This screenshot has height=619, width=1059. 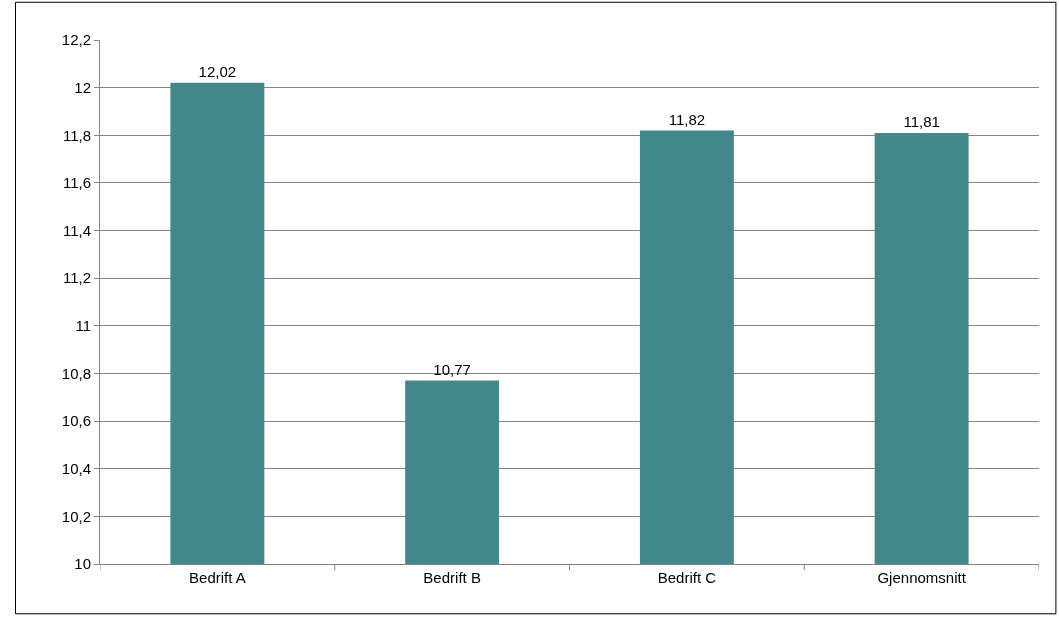 What do you see at coordinates (452, 369) in the screenshot?
I see `data-label: 10,77` at bounding box center [452, 369].